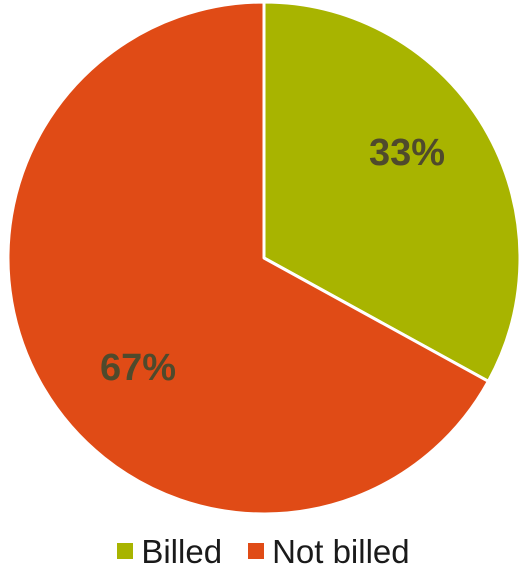 This screenshot has width=527, height=577. What do you see at coordinates (138, 368) in the screenshot?
I see `data-label-not-billed: 67%` at bounding box center [138, 368].